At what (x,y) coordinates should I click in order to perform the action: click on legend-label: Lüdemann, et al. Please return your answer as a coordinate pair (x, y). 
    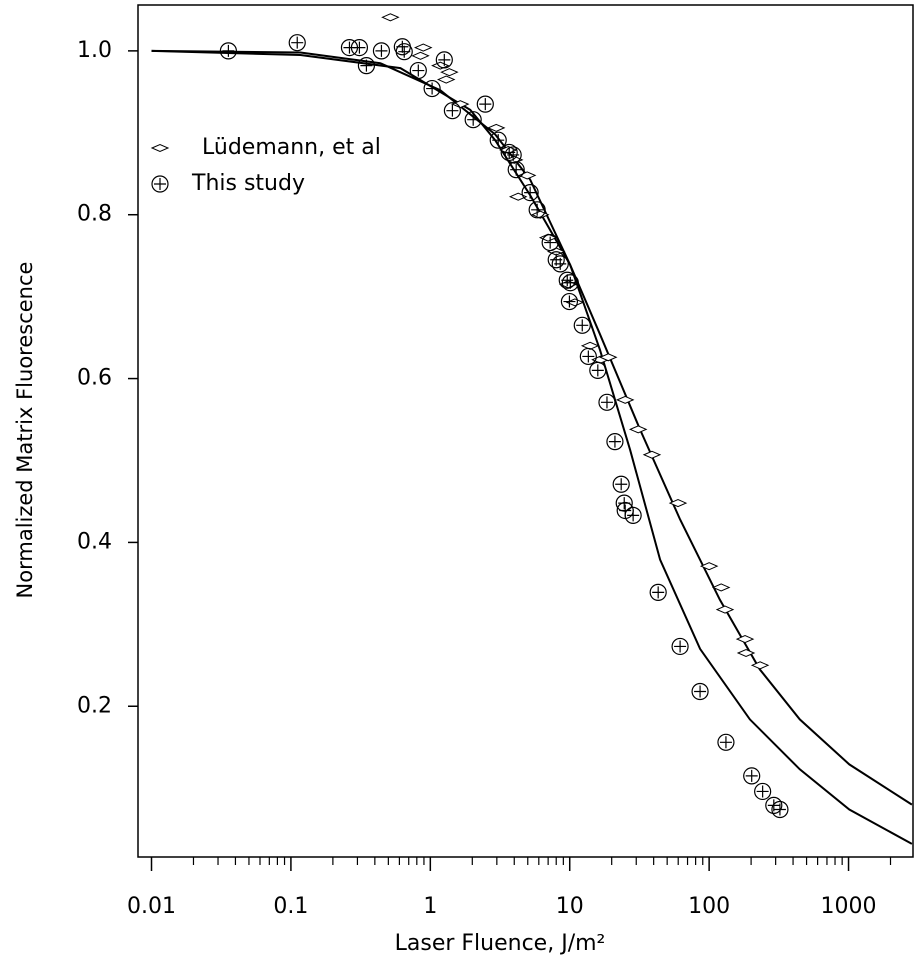
    Looking at the image, I should click on (291, 147).